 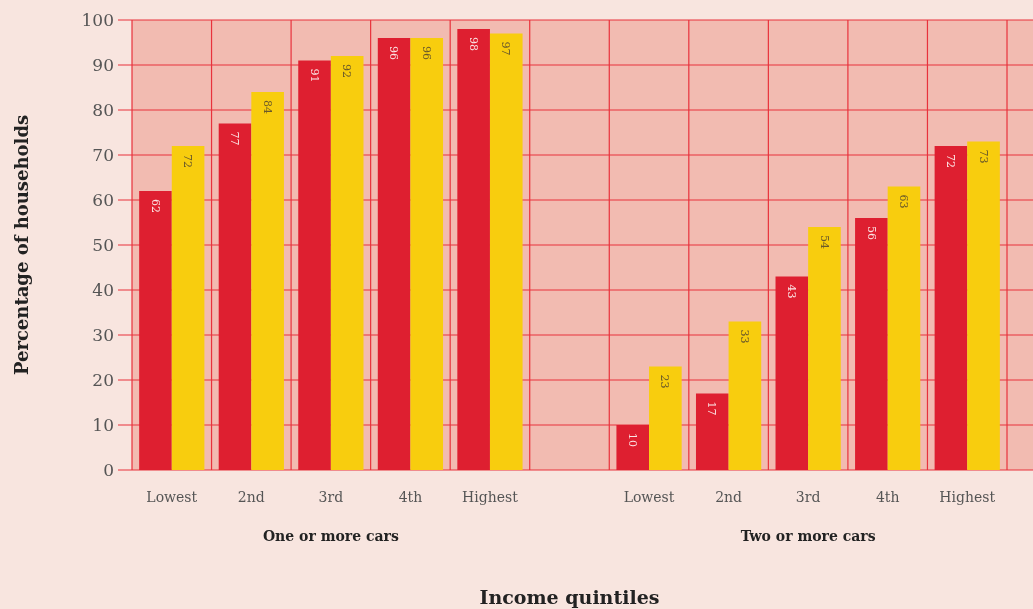 What do you see at coordinates (347, 71) in the screenshot?
I see `data-label: 92` at bounding box center [347, 71].